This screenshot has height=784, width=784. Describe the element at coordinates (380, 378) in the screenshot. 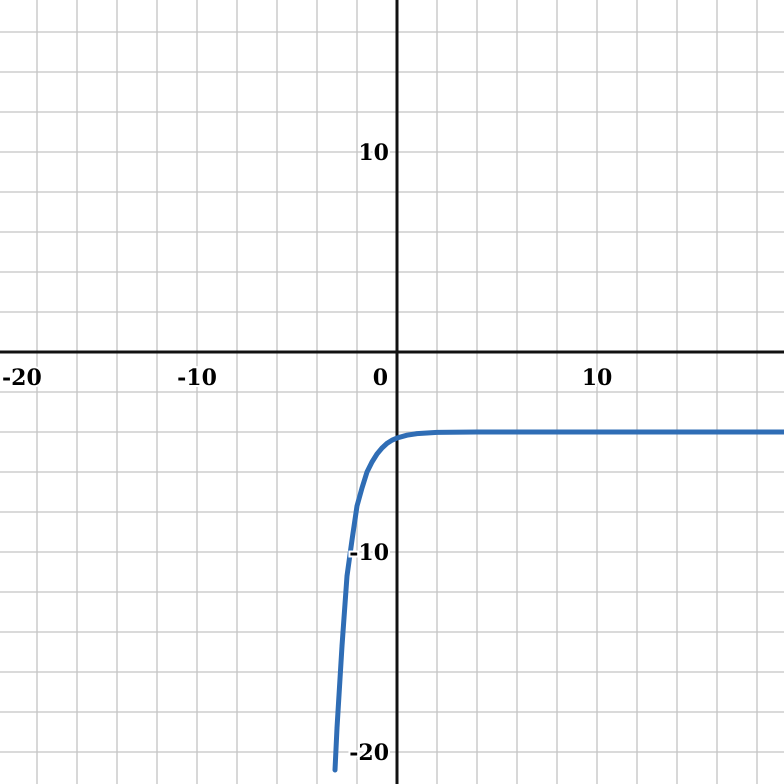

I see `x-tick-label: 0` at that location.